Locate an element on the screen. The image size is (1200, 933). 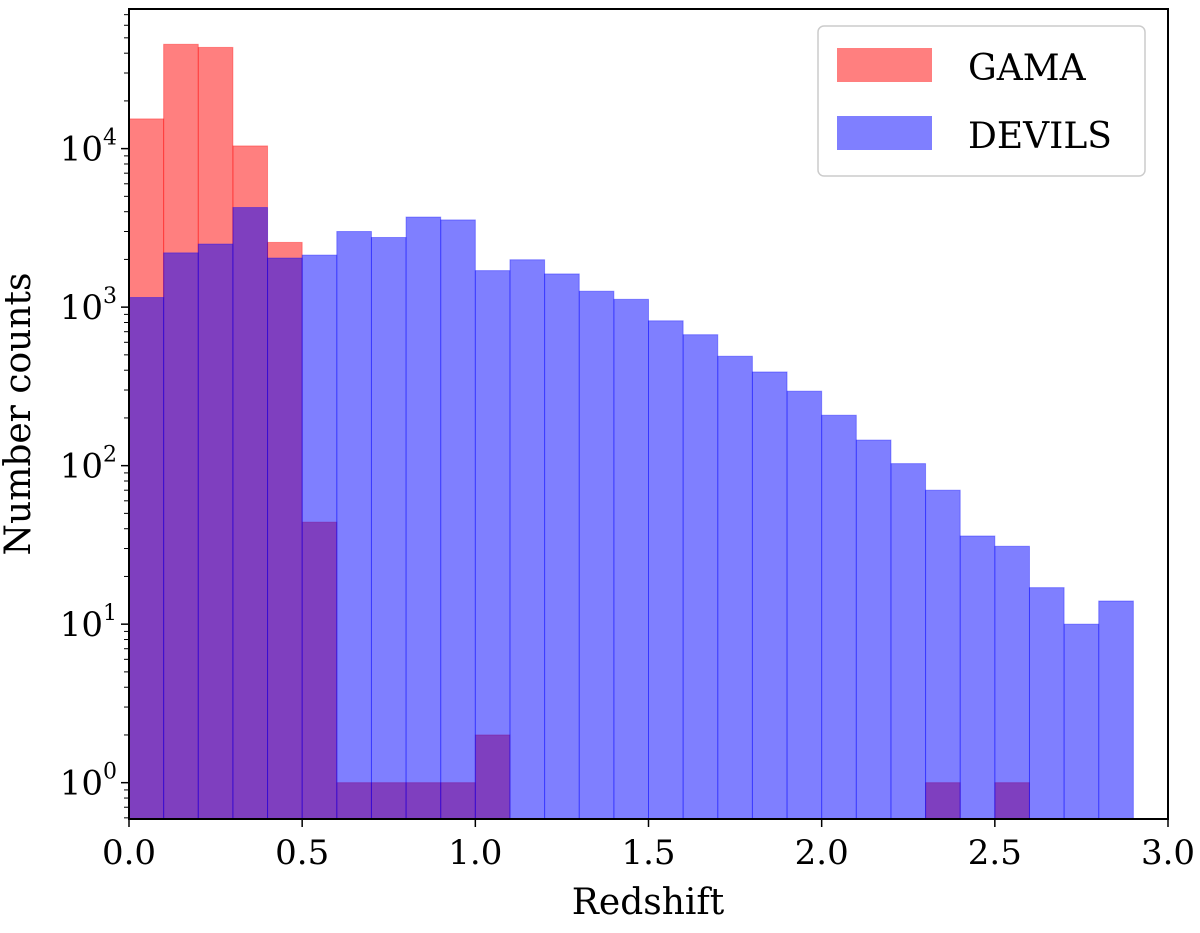
y-tick-label: 10⁴ is located at coordinates (88, 148).